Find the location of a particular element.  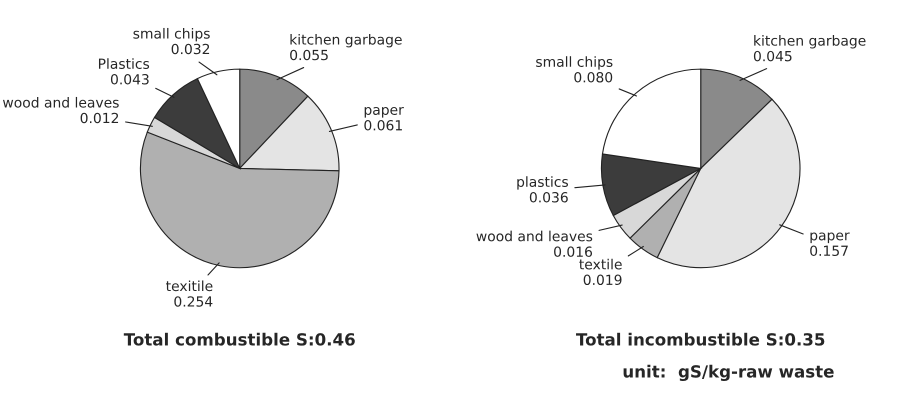

data-label: 0.032 is located at coordinates (191, 49).